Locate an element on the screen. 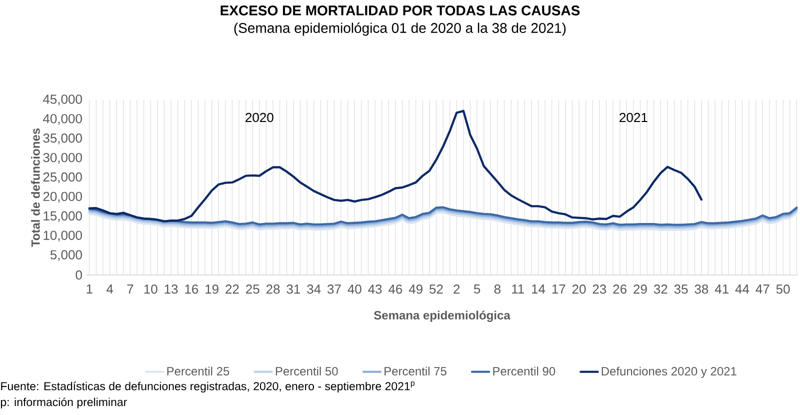 This screenshot has height=415, width=800. y-tick-label: 25,000 is located at coordinates (62, 178).